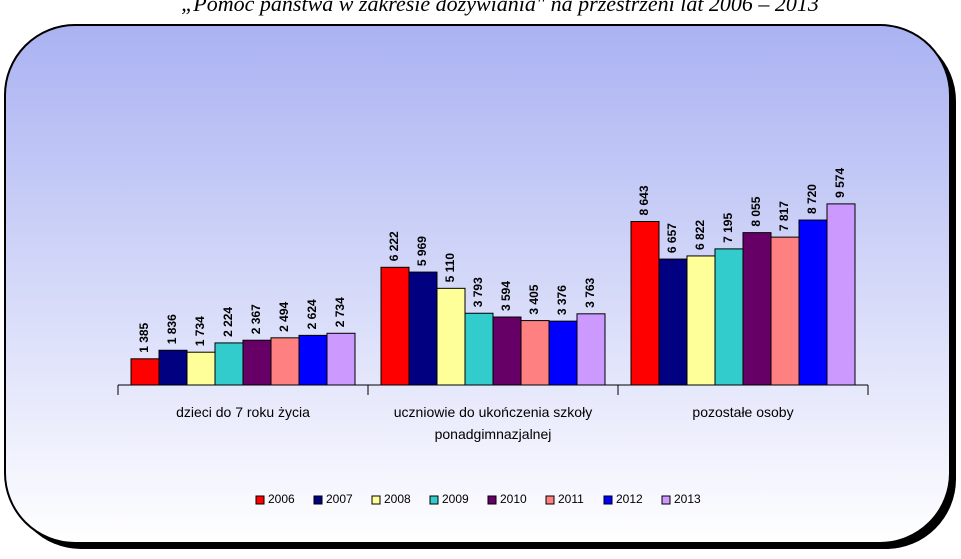 The width and height of the screenshot is (961, 559). What do you see at coordinates (455, 499) in the screenshot?
I see `legend-label: 2009` at bounding box center [455, 499].